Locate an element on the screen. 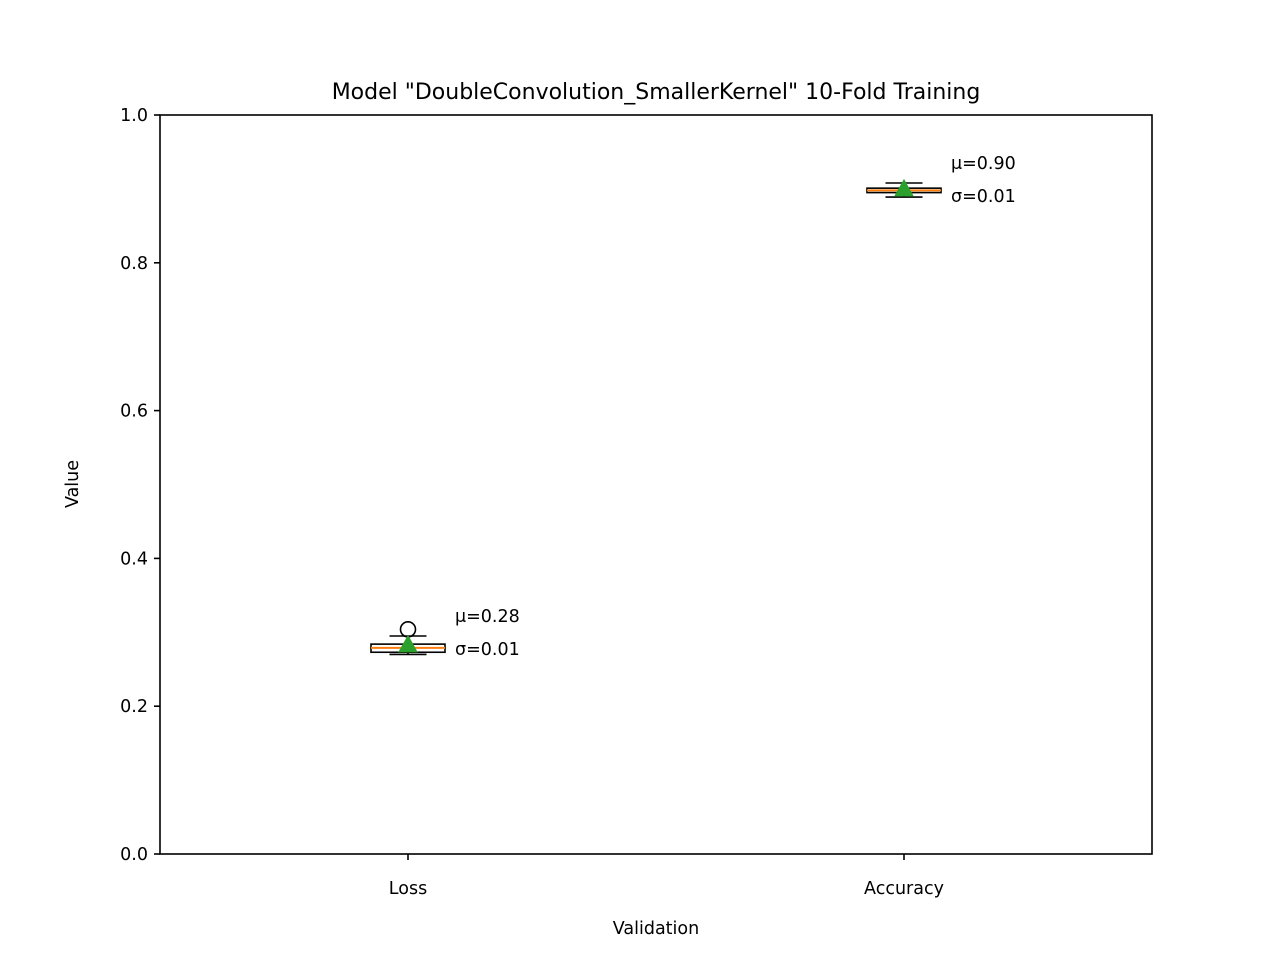  y-axis: 0.0 0.2 0.4 0.6 0.8 1.0 is located at coordinates (140, 485).